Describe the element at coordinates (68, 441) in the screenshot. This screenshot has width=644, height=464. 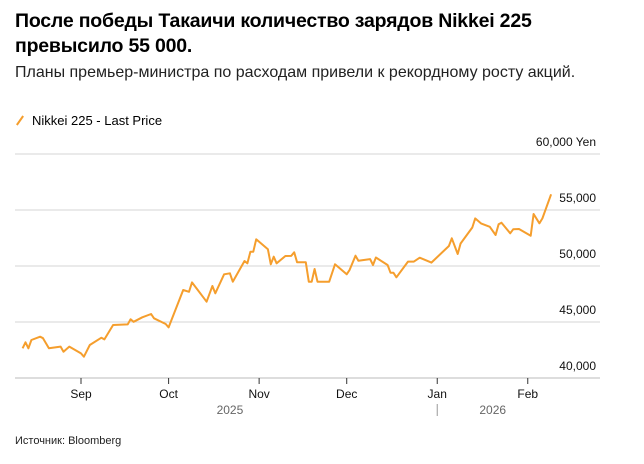
I see `source-note: Источник: Bloomberg` at that location.